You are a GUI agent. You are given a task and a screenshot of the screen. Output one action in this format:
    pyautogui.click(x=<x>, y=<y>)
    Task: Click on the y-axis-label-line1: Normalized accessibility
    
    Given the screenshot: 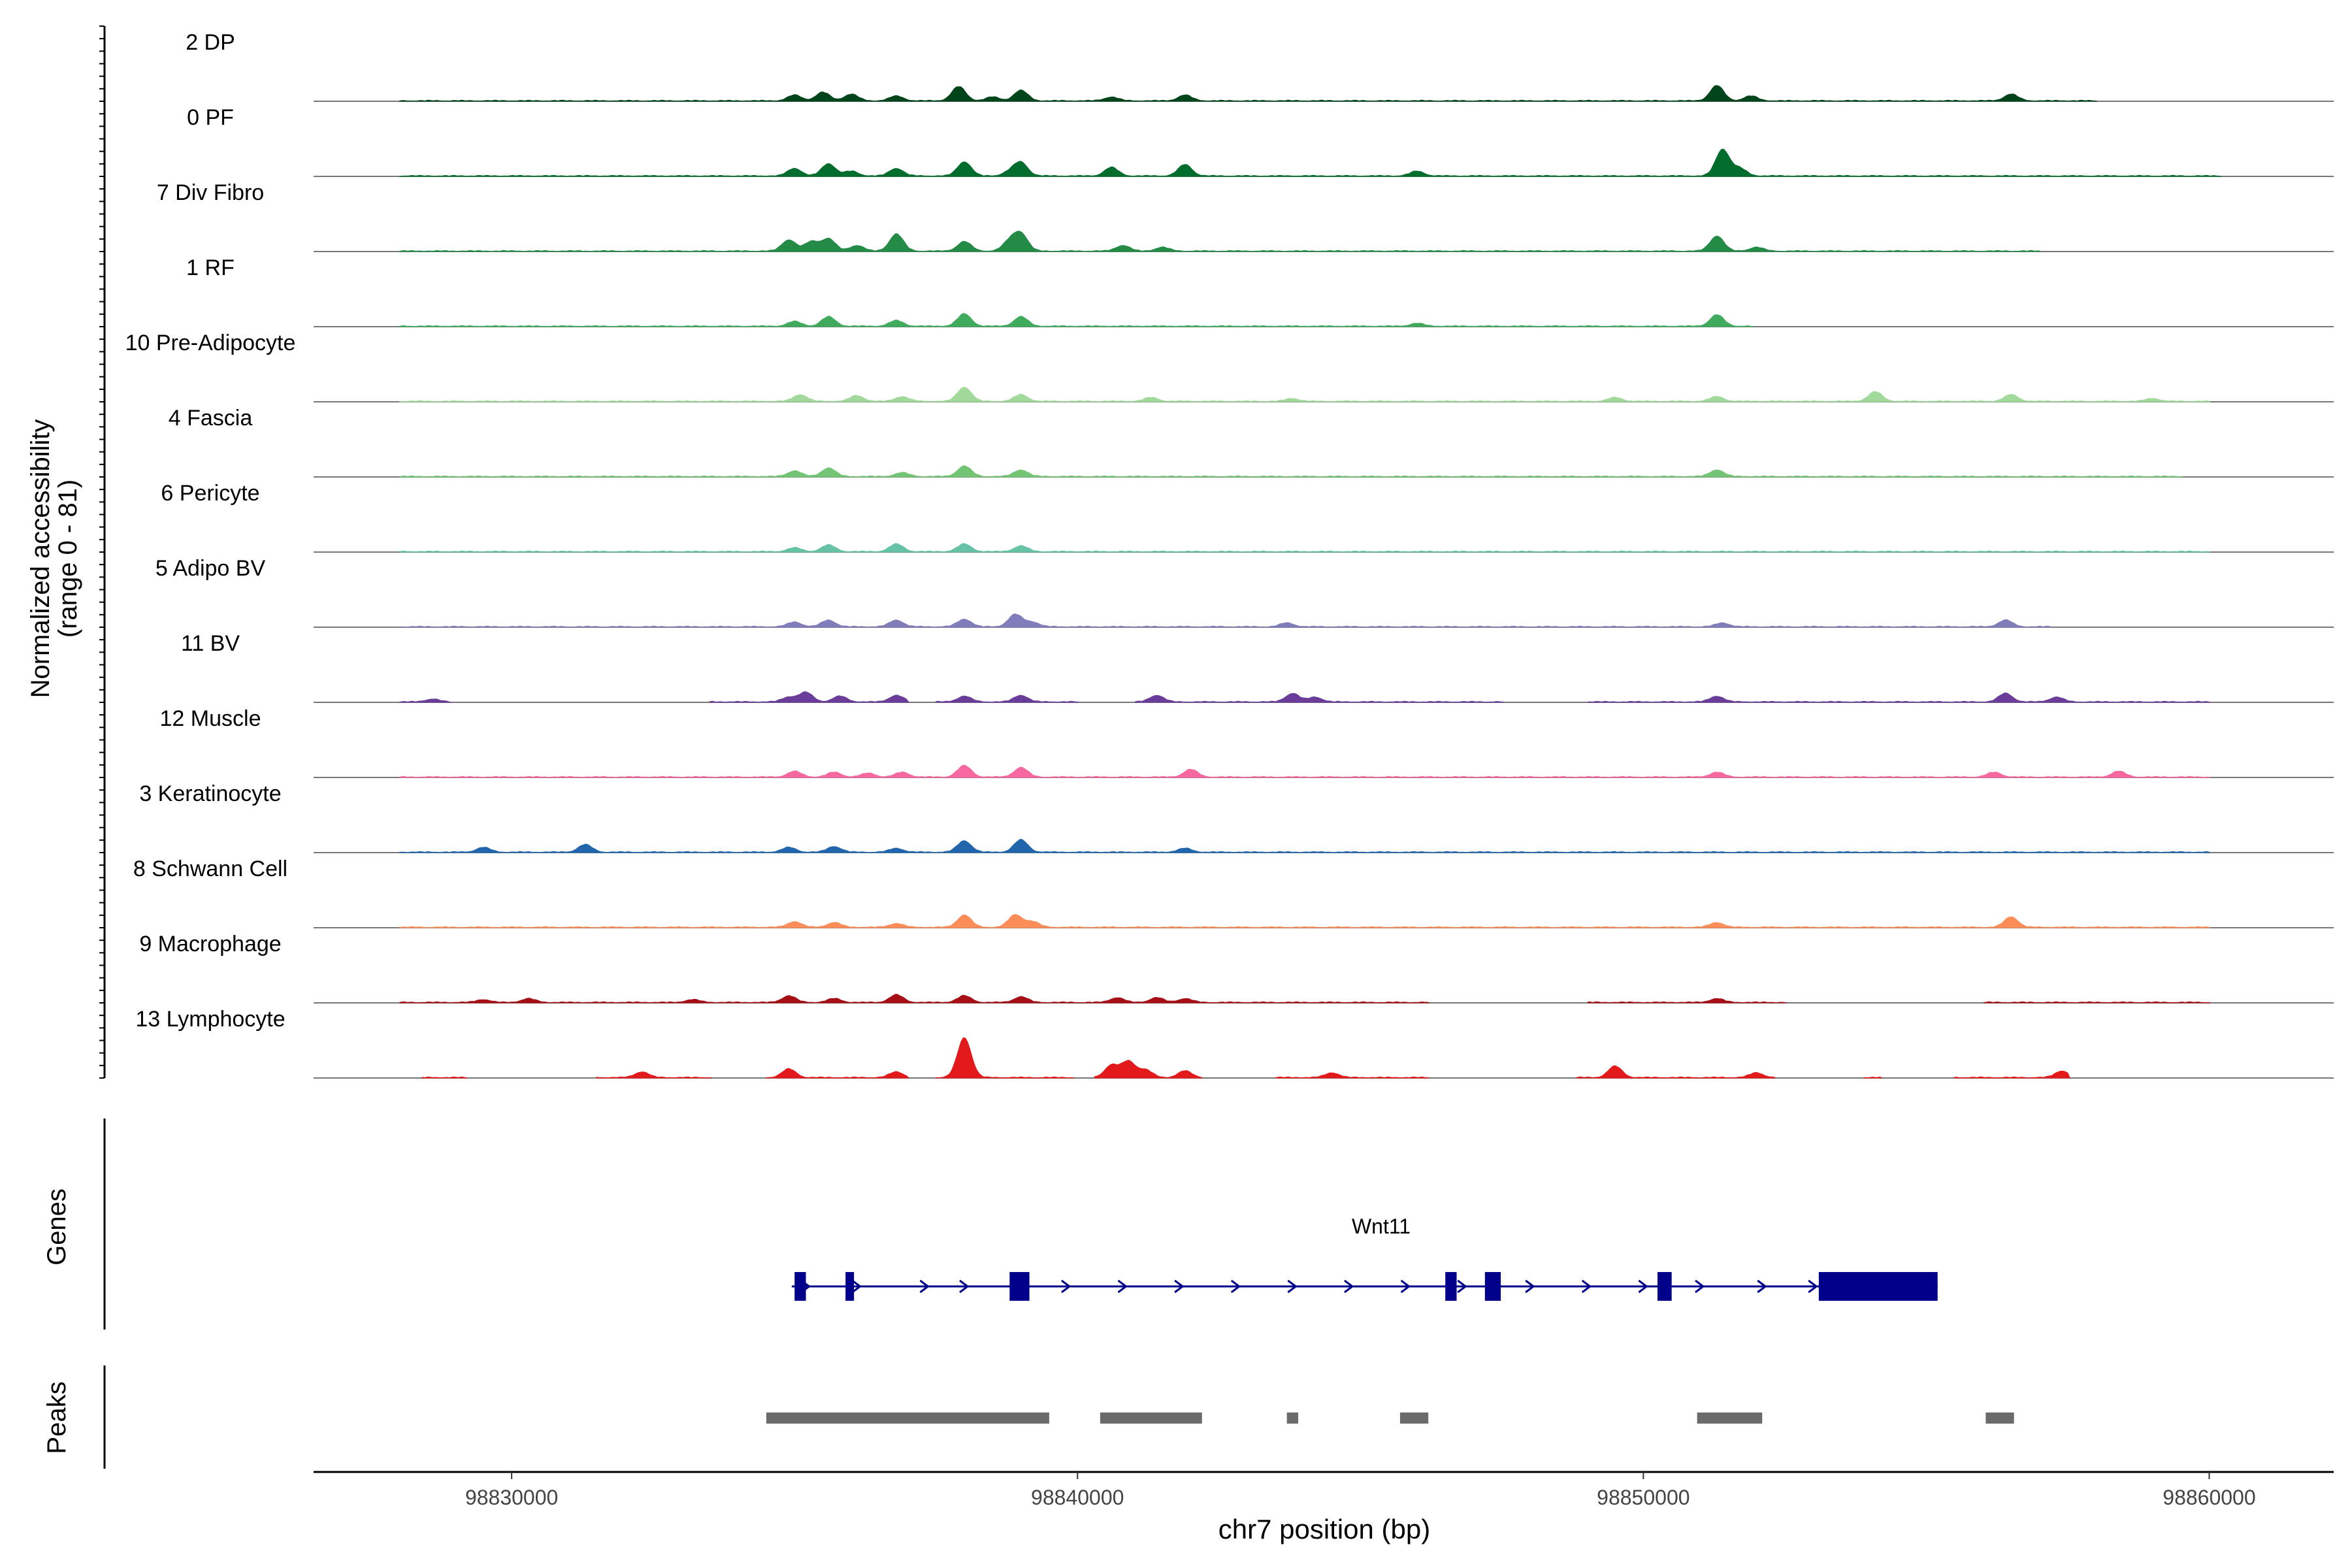 What is the action you would take?
    pyautogui.click(x=40, y=558)
    